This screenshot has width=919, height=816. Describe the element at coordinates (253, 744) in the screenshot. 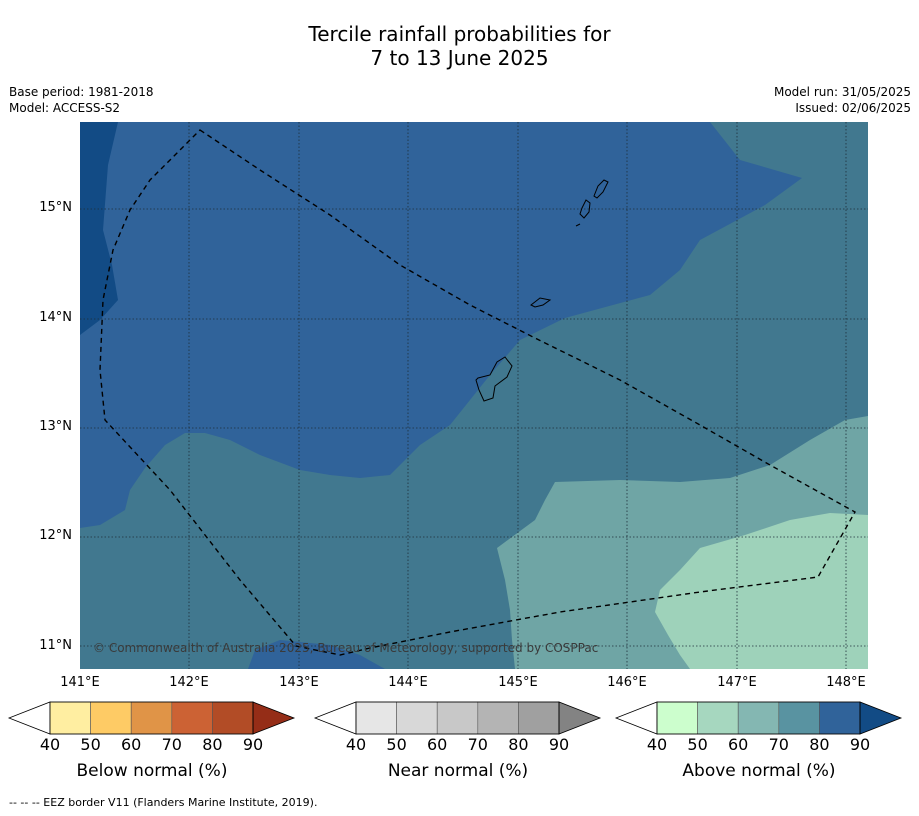

I see `colorbar-below-tick: 90` at that location.